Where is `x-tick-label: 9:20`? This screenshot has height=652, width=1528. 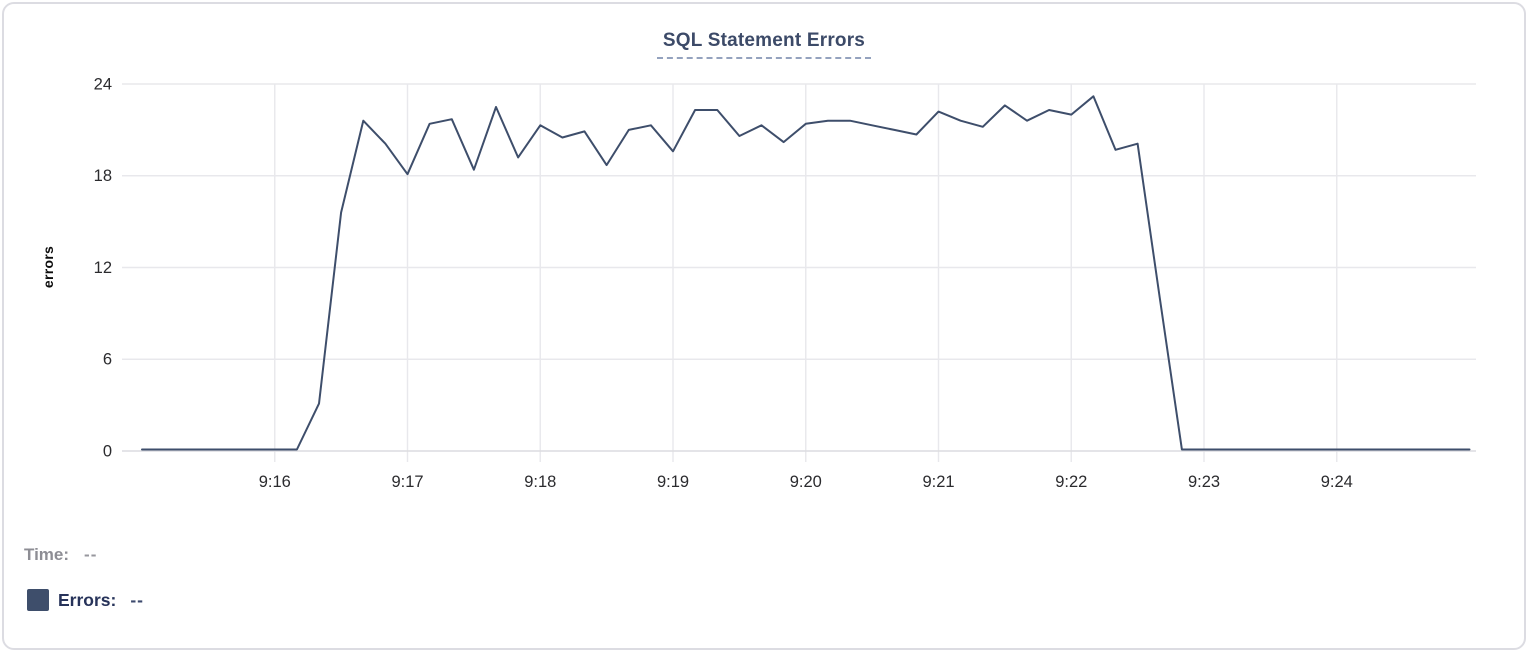
x-tick-label: 9:20 is located at coordinates (806, 482).